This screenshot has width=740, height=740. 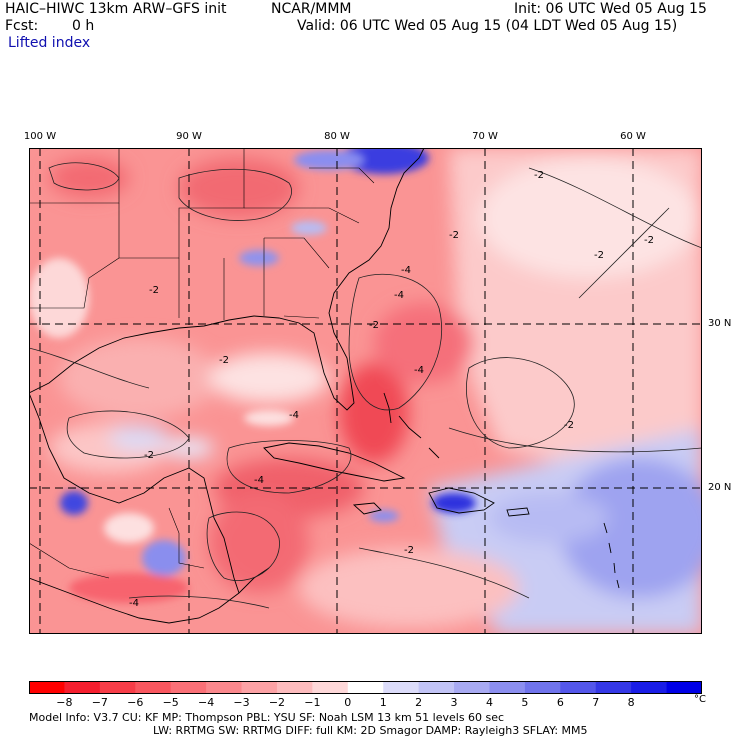 I want to click on colorbar-tick-label: 2, so click(x=419, y=702).